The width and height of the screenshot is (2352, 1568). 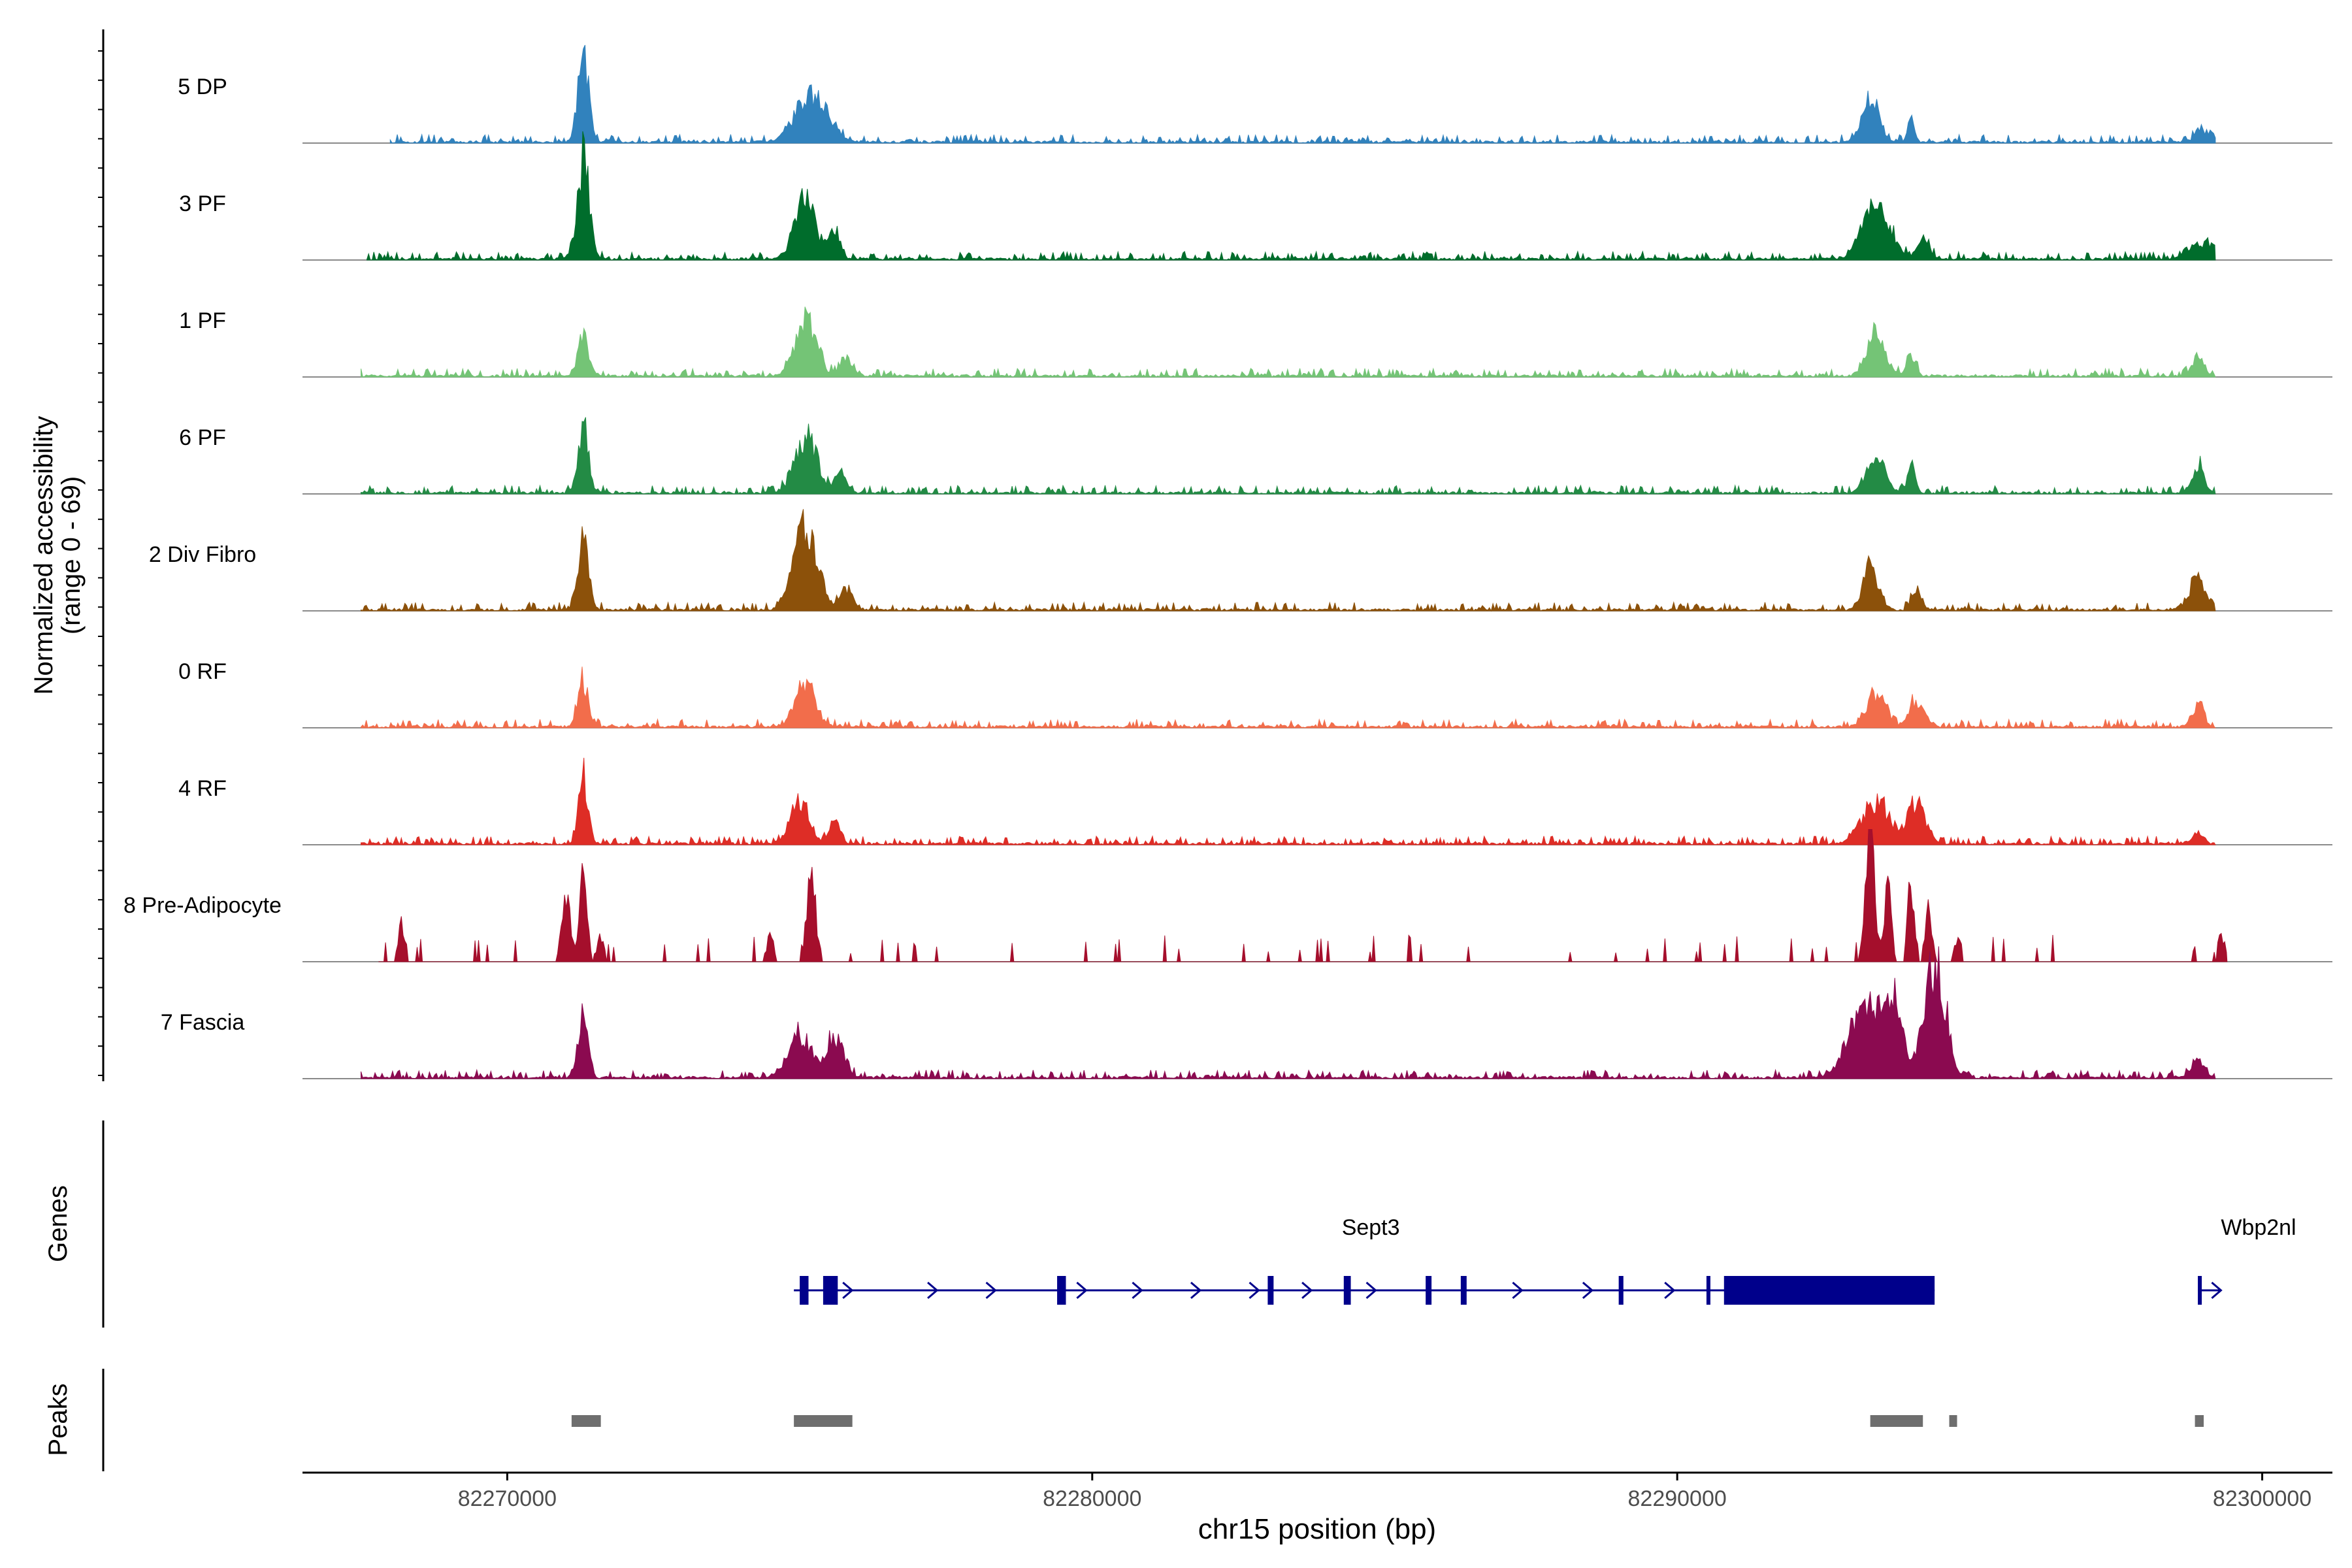 What do you see at coordinates (1384, 1492) in the screenshot?
I see `x-axis-ticks: 82270000 82280000 82290000 82300000` at bounding box center [1384, 1492].